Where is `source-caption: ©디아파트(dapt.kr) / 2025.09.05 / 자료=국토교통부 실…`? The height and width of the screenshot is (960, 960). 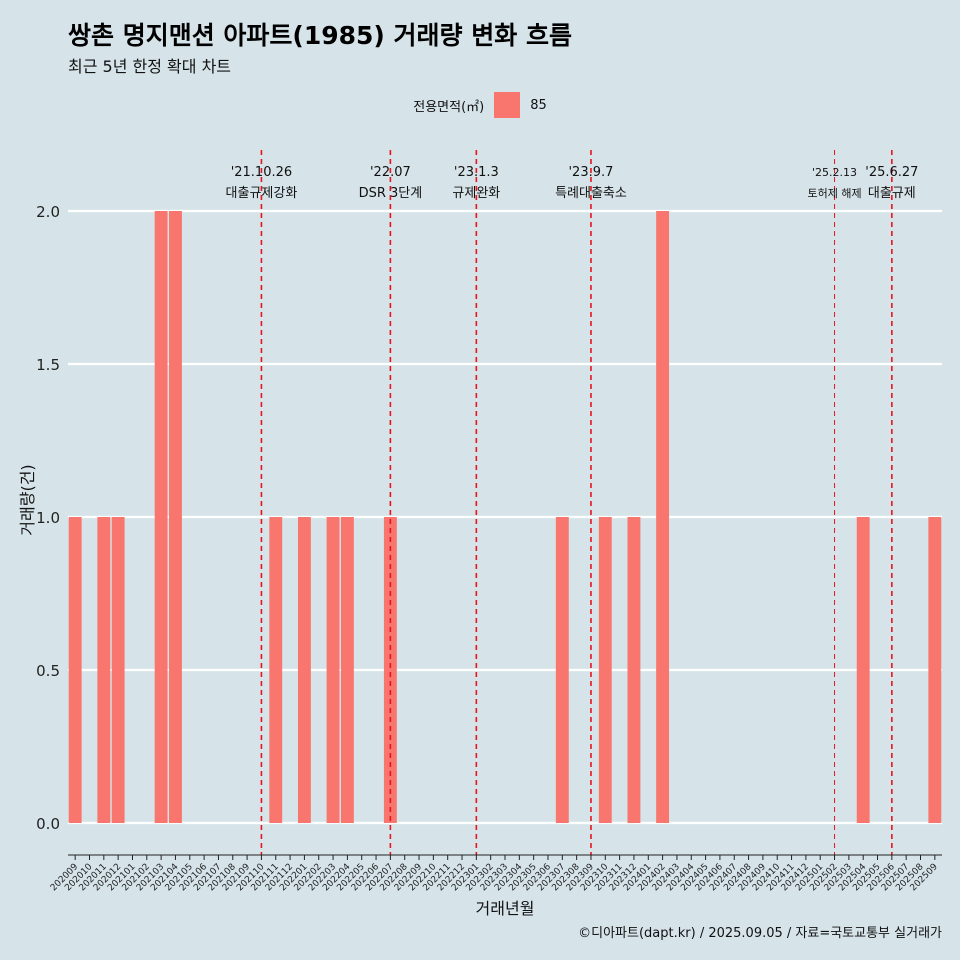
source-caption: ©디아파트(dapt.kr) / 2025.09.05 / 자료=국토교통부 실… is located at coordinates (760, 933).